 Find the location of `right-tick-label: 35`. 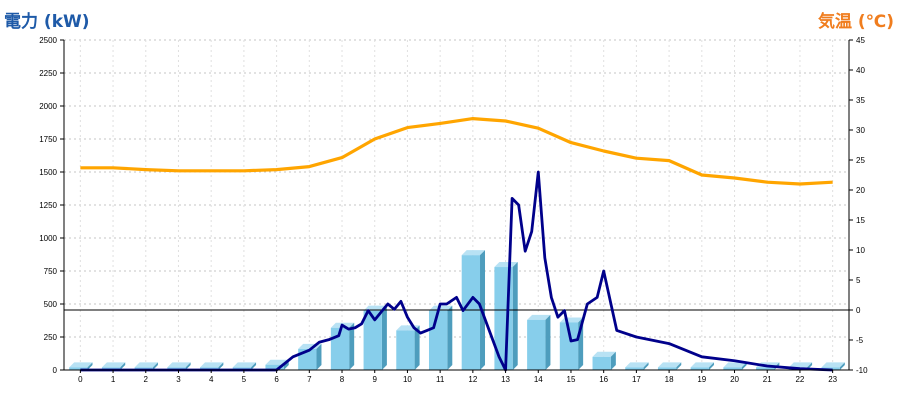

right-tick-label: 35 is located at coordinates (860, 100).